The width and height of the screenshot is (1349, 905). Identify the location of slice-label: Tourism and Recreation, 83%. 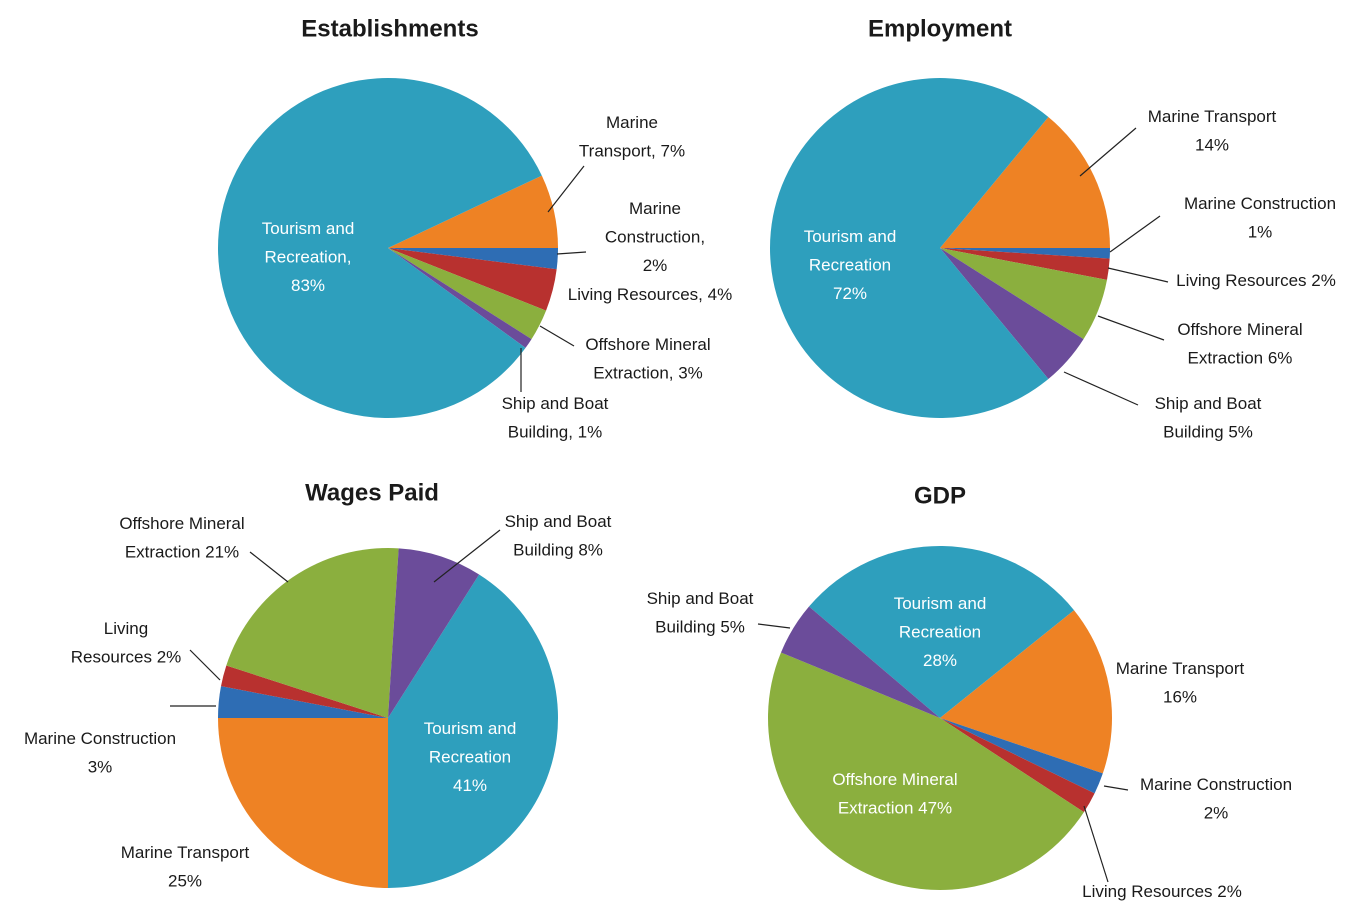
(308, 257).